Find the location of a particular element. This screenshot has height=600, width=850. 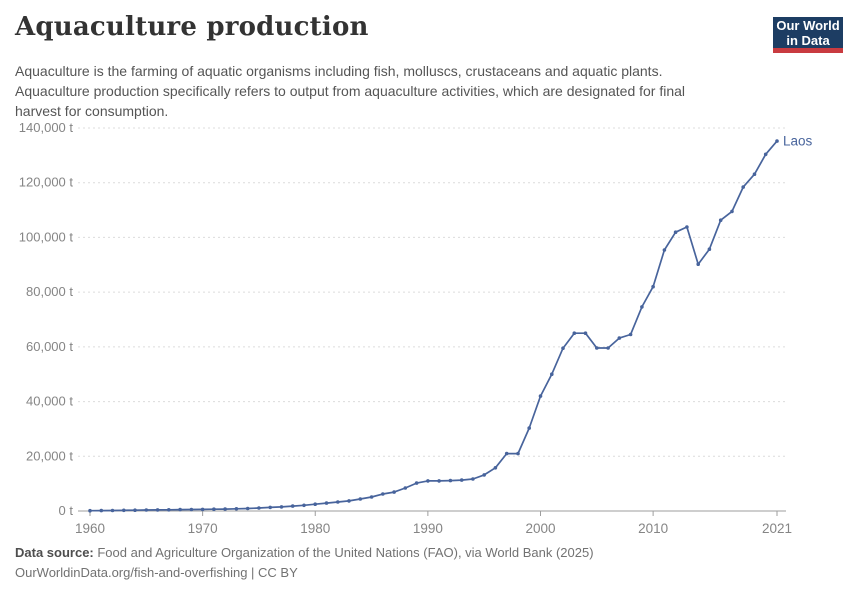

y-axis-tick-label: 20,000 t is located at coordinates (49, 455).